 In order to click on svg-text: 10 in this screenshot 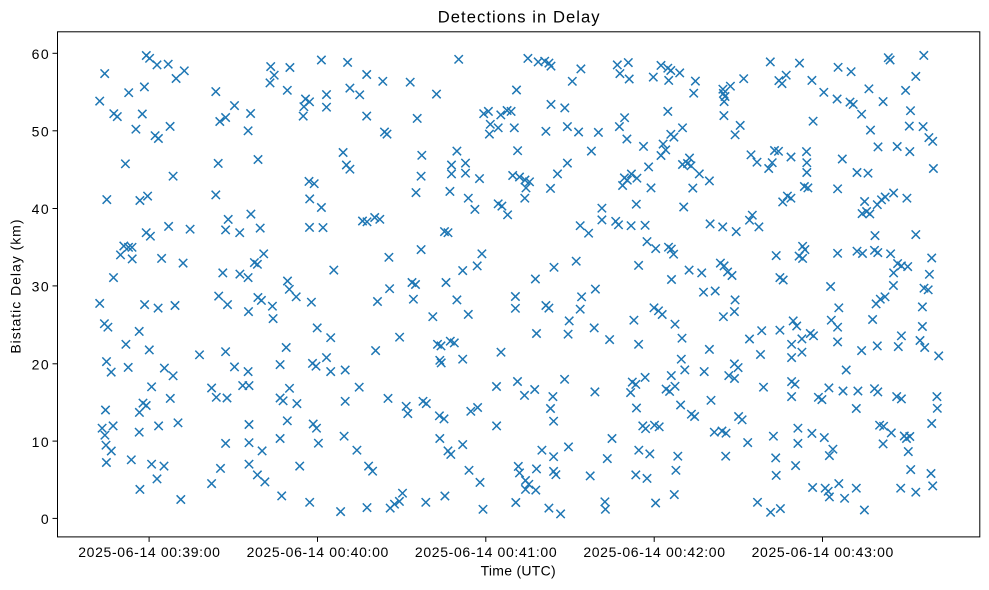, I will do `click(41, 442)`.